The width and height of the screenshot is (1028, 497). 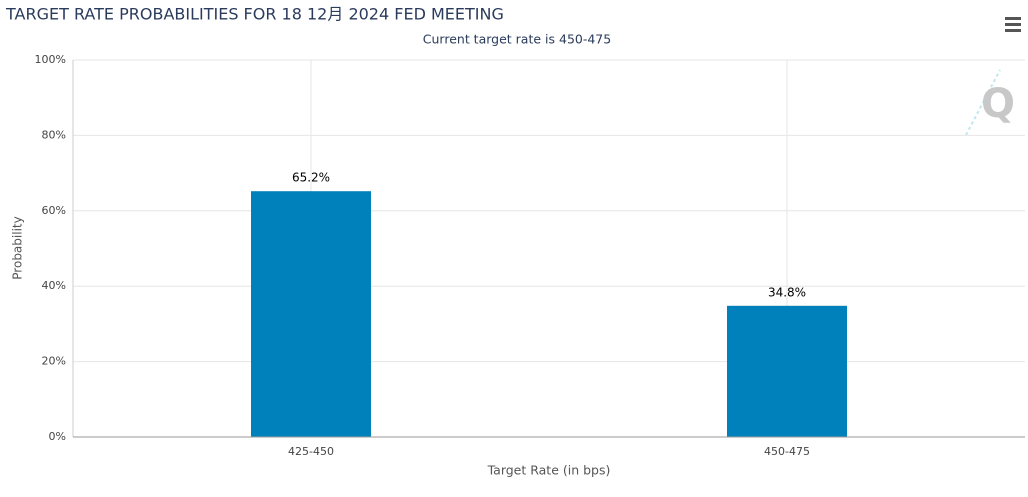 What do you see at coordinates (517, 39) in the screenshot?
I see `chart-subtitle: Current target rate is 450-475` at bounding box center [517, 39].